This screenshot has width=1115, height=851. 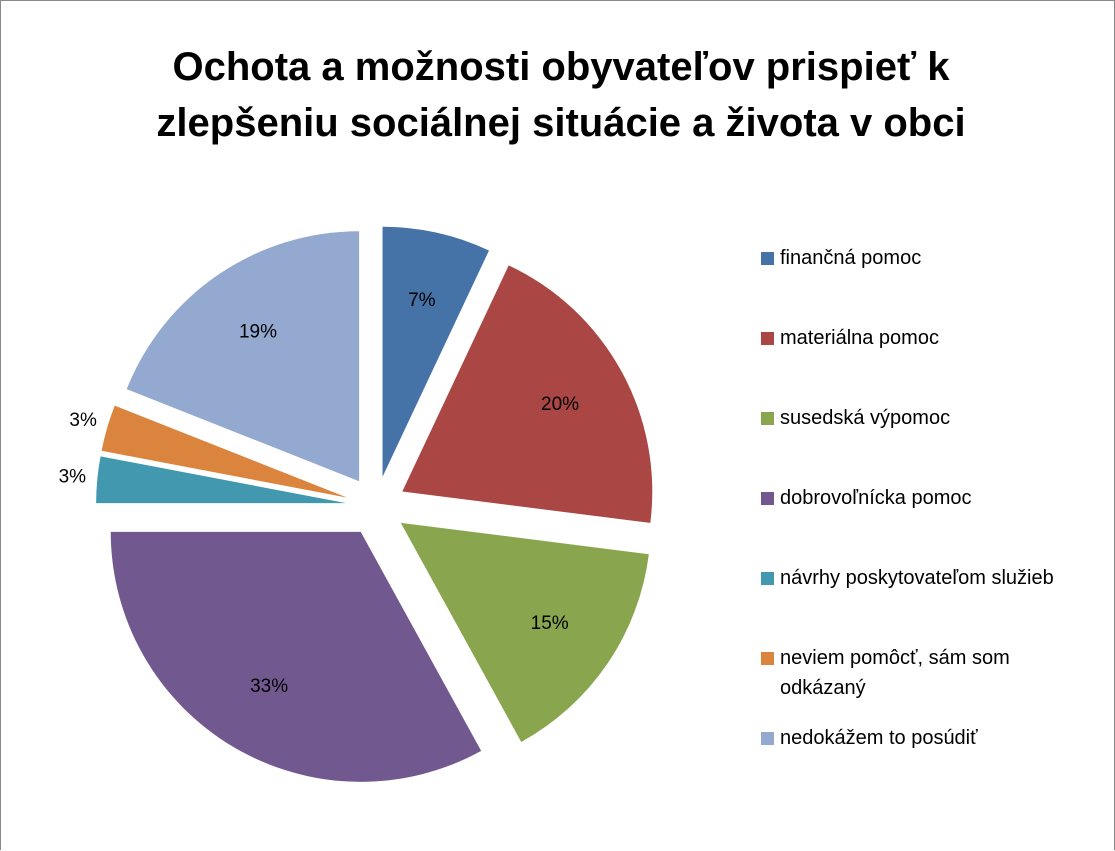 I want to click on legend-label: materiálna pomoc, so click(x=859, y=338).